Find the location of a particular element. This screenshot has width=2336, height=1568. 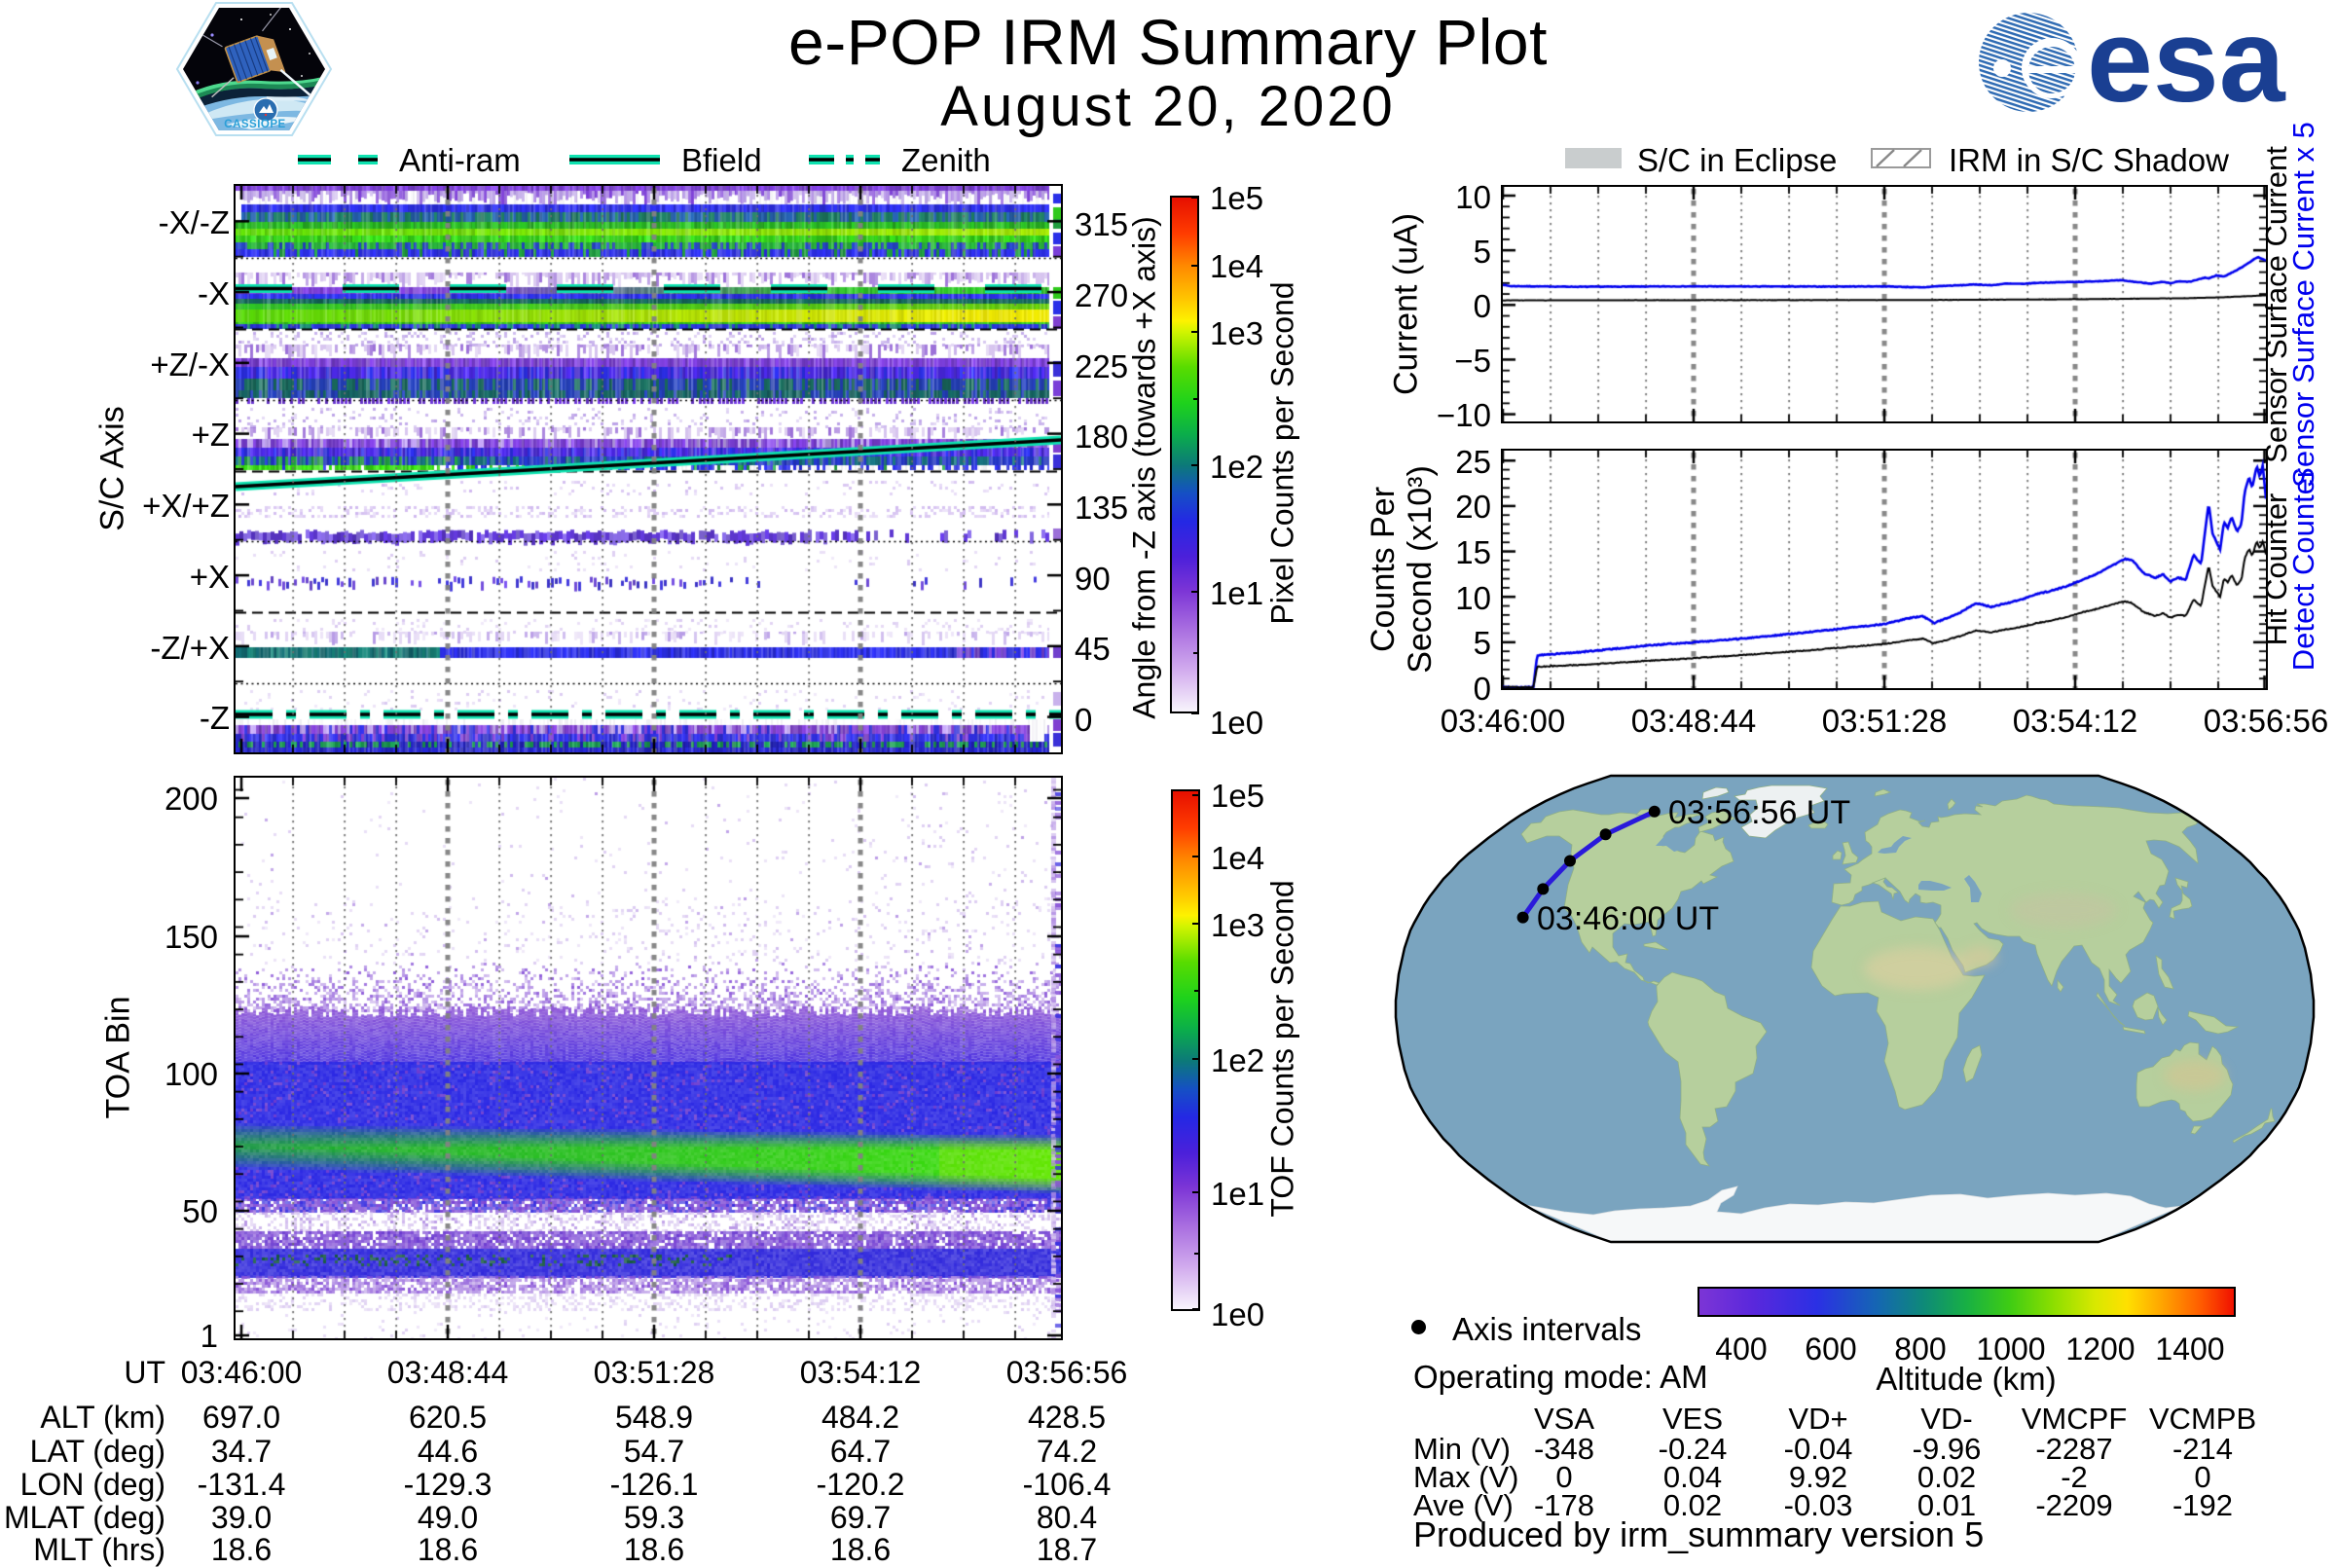

svg-text: Zenith is located at coordinates (946, 160).